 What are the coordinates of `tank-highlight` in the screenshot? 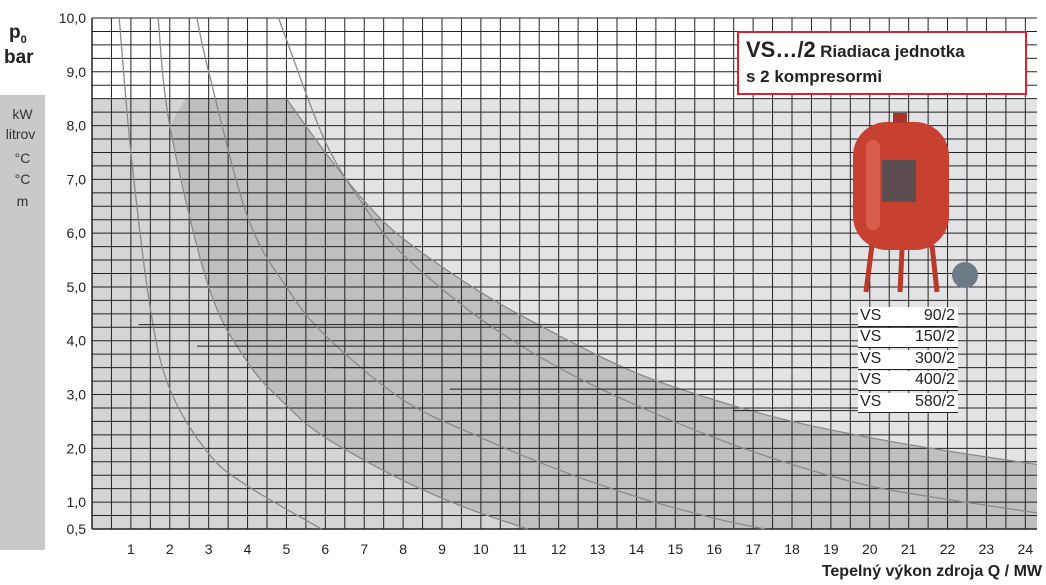 It's located at (873, 185).